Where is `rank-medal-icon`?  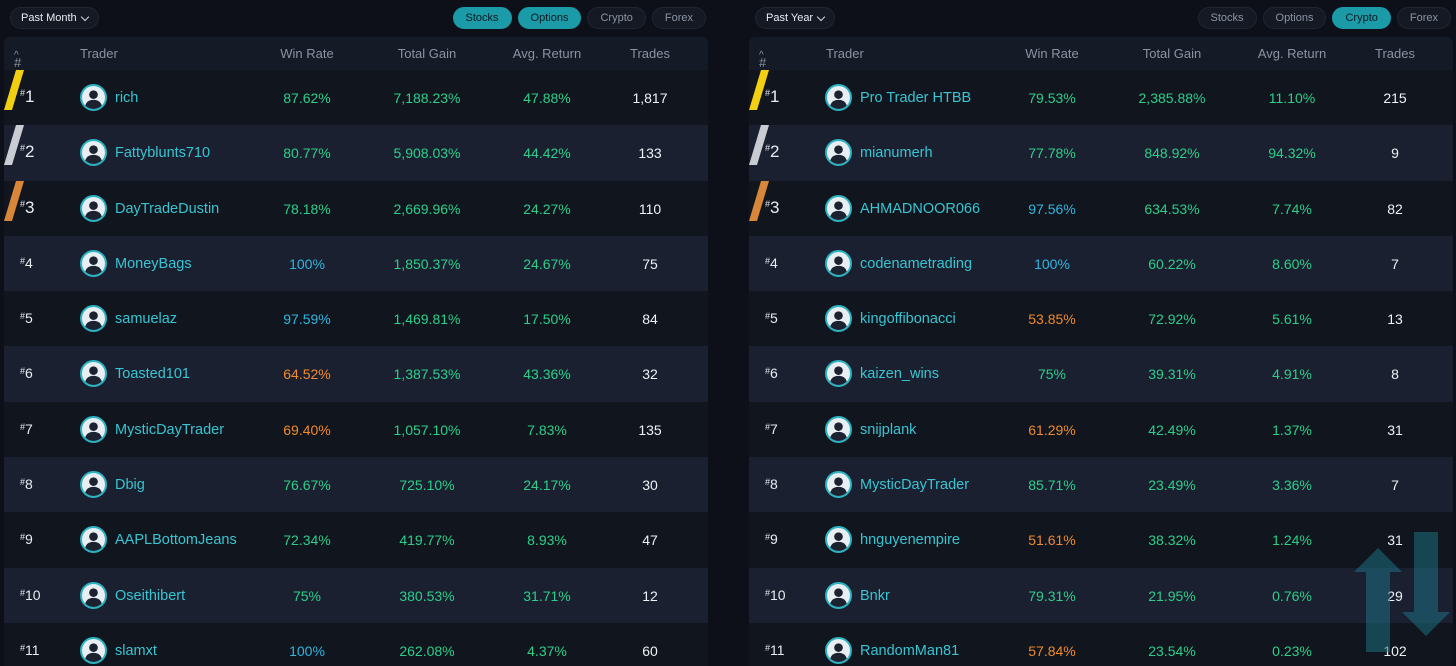 rank-medal-icon is located at coordinates (759, 200).